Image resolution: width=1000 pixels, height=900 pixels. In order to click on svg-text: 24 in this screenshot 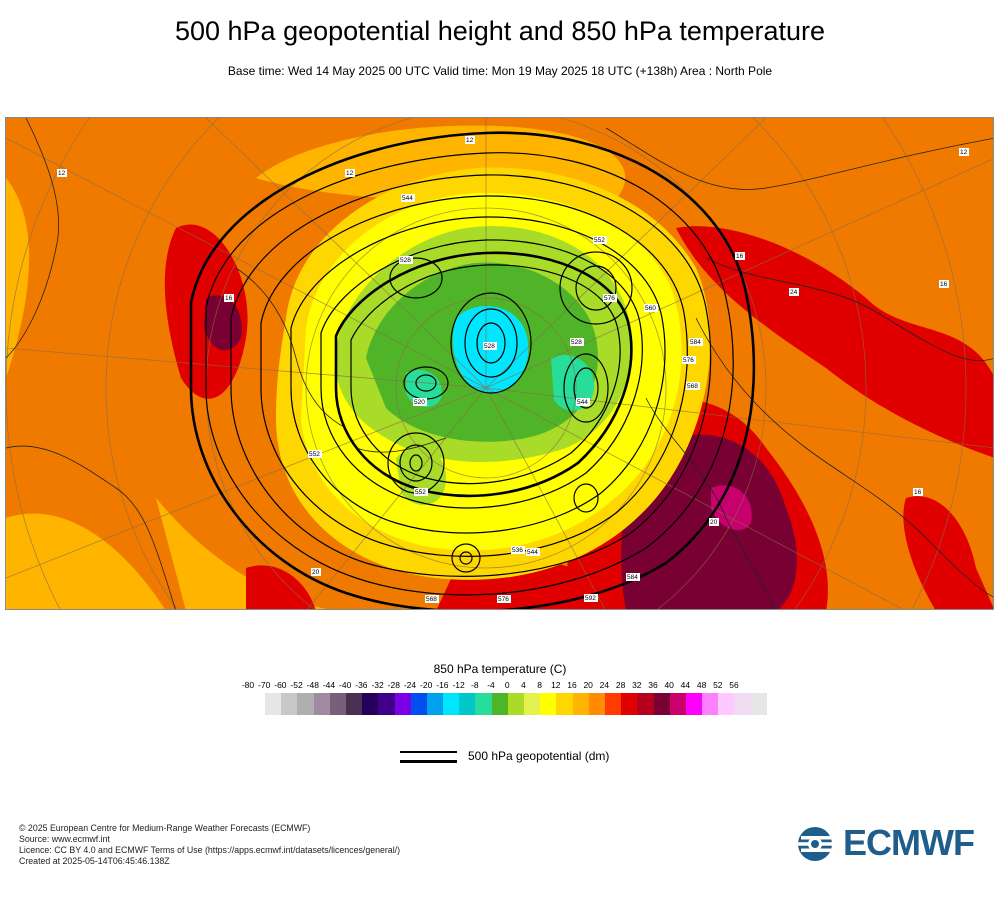, I will do `click(794, 292)`.